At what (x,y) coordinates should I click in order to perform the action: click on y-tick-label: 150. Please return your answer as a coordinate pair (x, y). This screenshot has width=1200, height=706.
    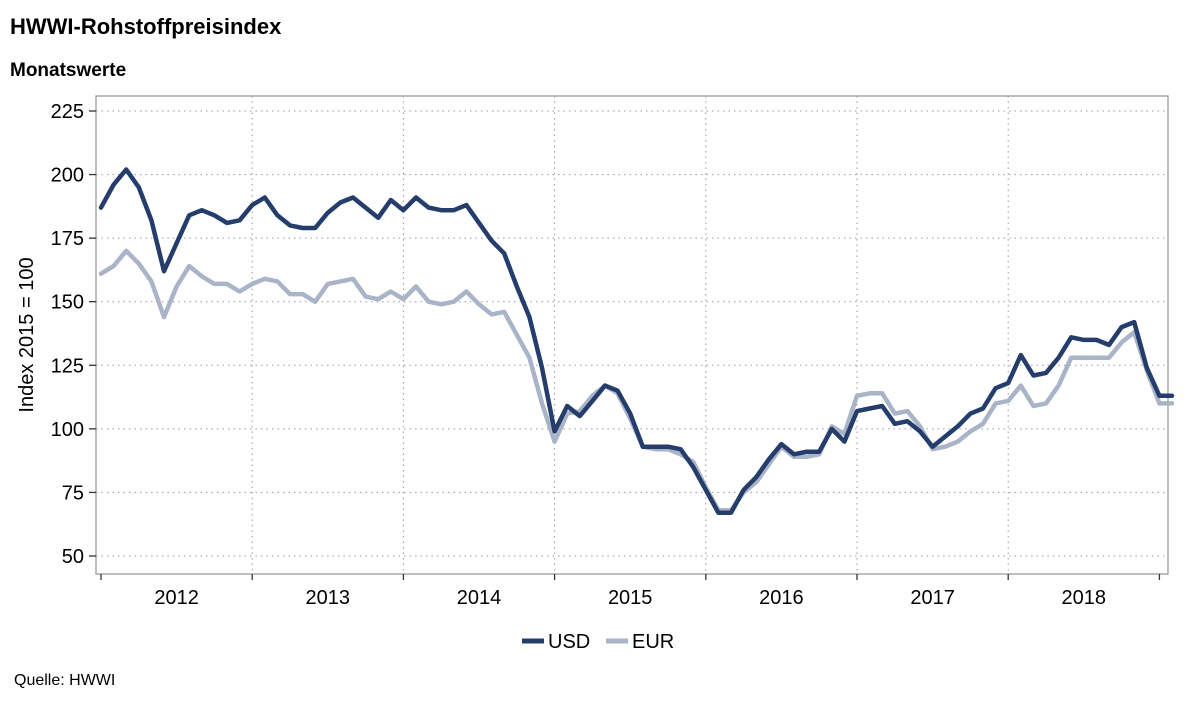
    Looking at the image, I should click on (67, 303).